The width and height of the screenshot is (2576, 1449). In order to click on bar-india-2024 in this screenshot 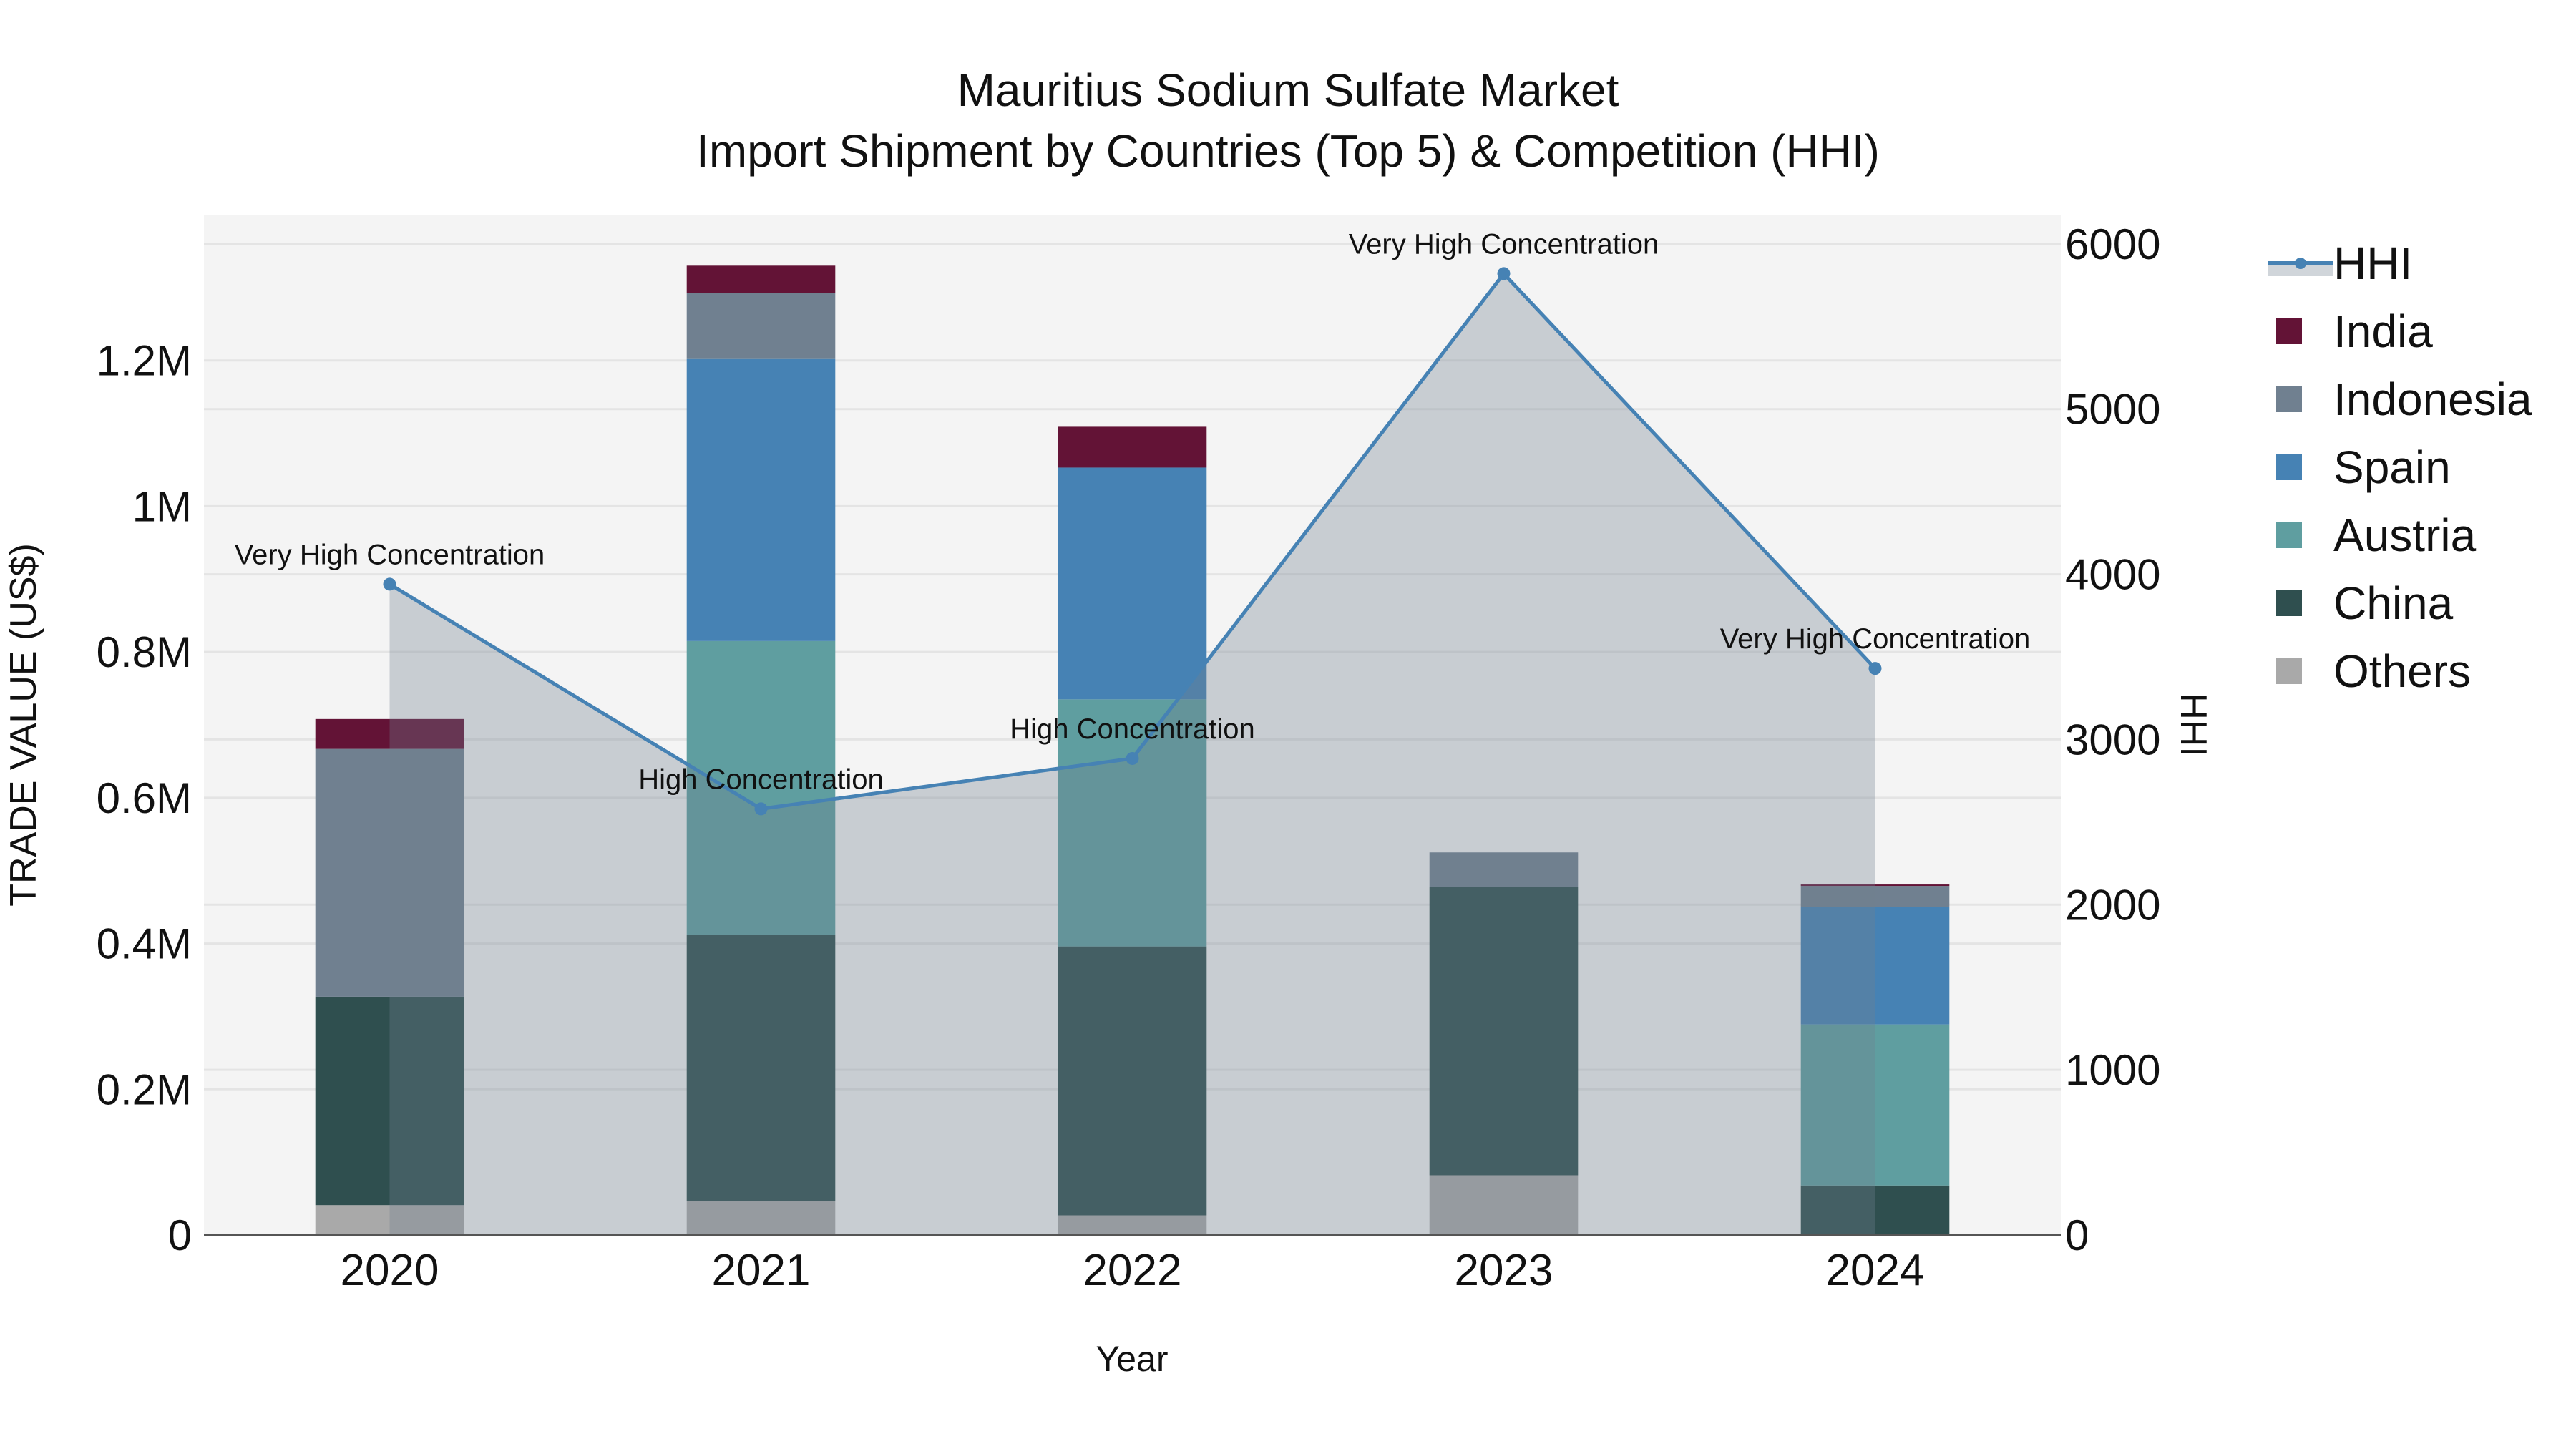, I will do `click(1875, 885)`.